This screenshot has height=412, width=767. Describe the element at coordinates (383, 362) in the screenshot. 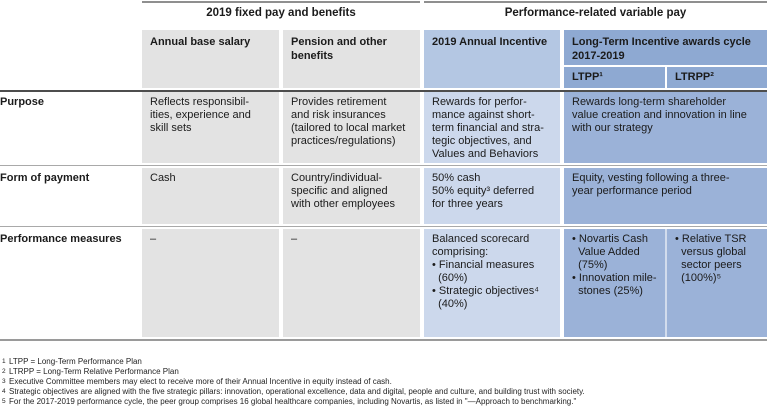

I see `footnote-1: 1 LTPP = Long-Term Performance Plan` at that location.